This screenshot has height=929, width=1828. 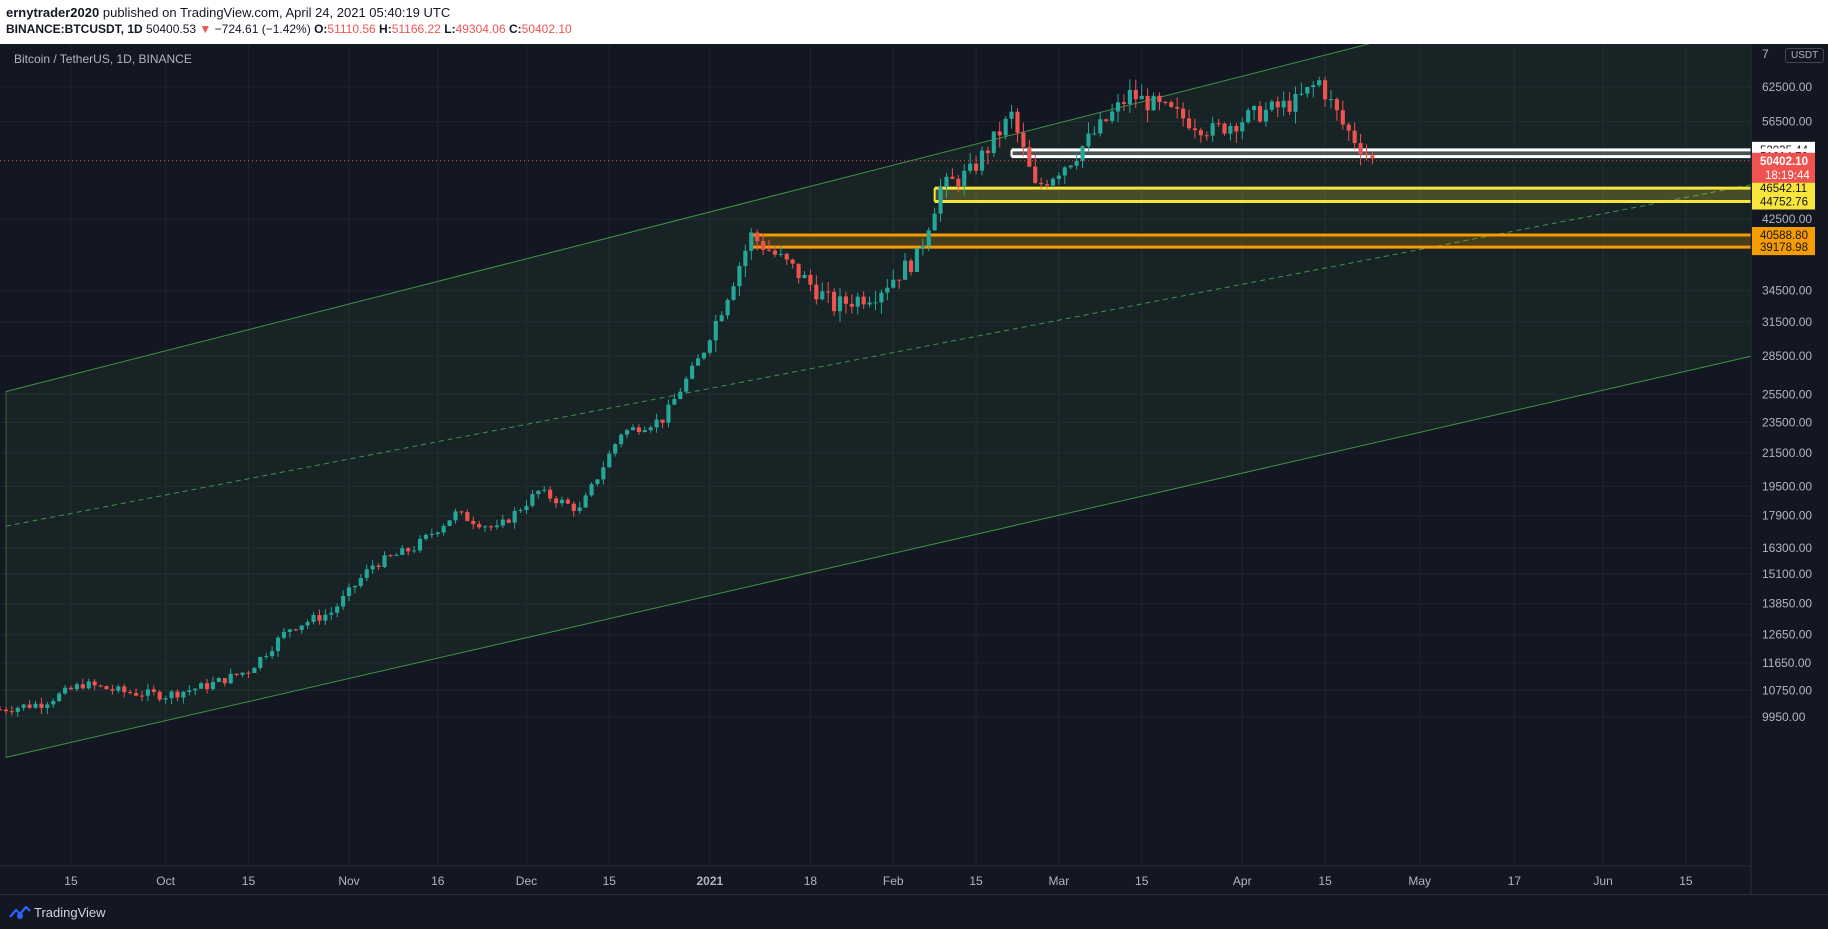 What do you see at coordinates (20, 912) in the screenshot?
I see `tradingview-logo-icon` at bounding box center [20, 912].